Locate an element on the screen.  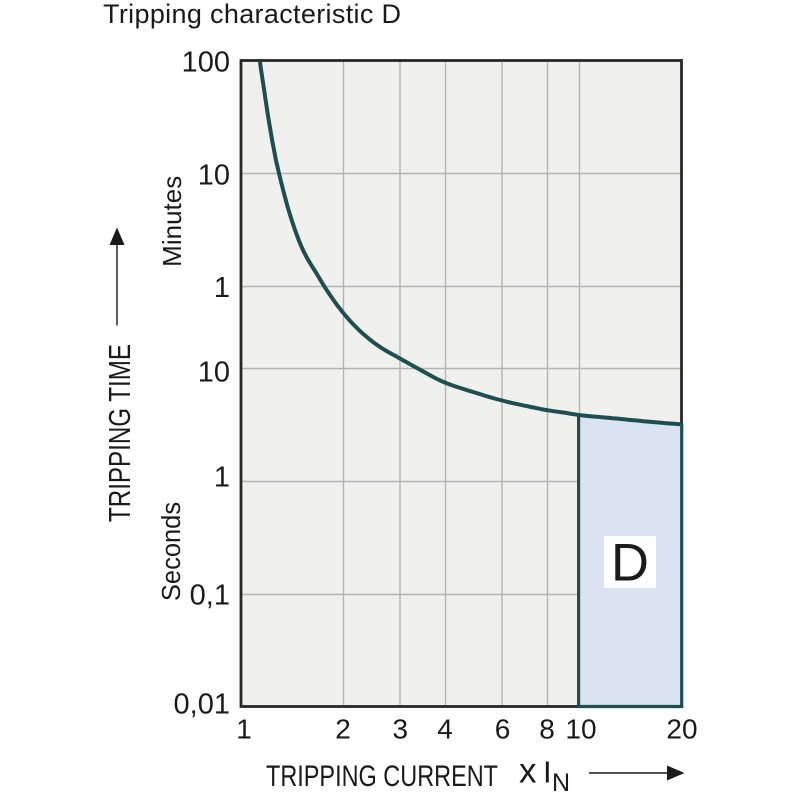
svg-text: TRIPPING CURRENT is located at coordinates (382, 776).